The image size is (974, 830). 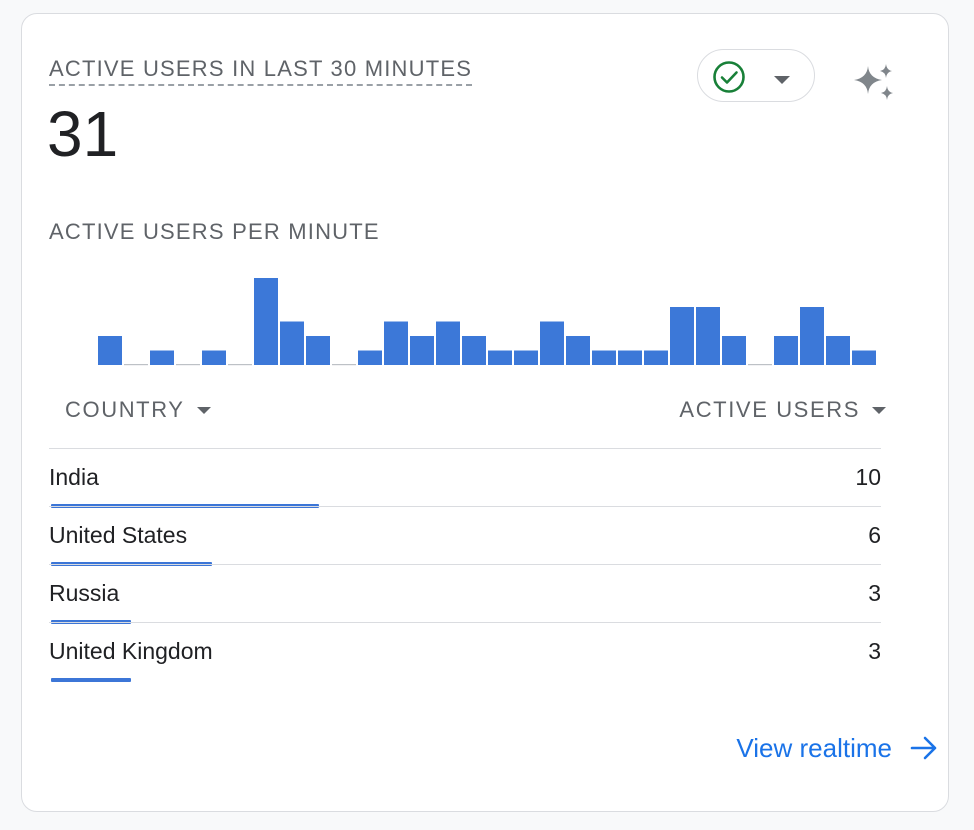 What do you see at coordinates (782, 81) in the screenshot?
I see `chevron-down-icon` at bounding box center [782, 81].